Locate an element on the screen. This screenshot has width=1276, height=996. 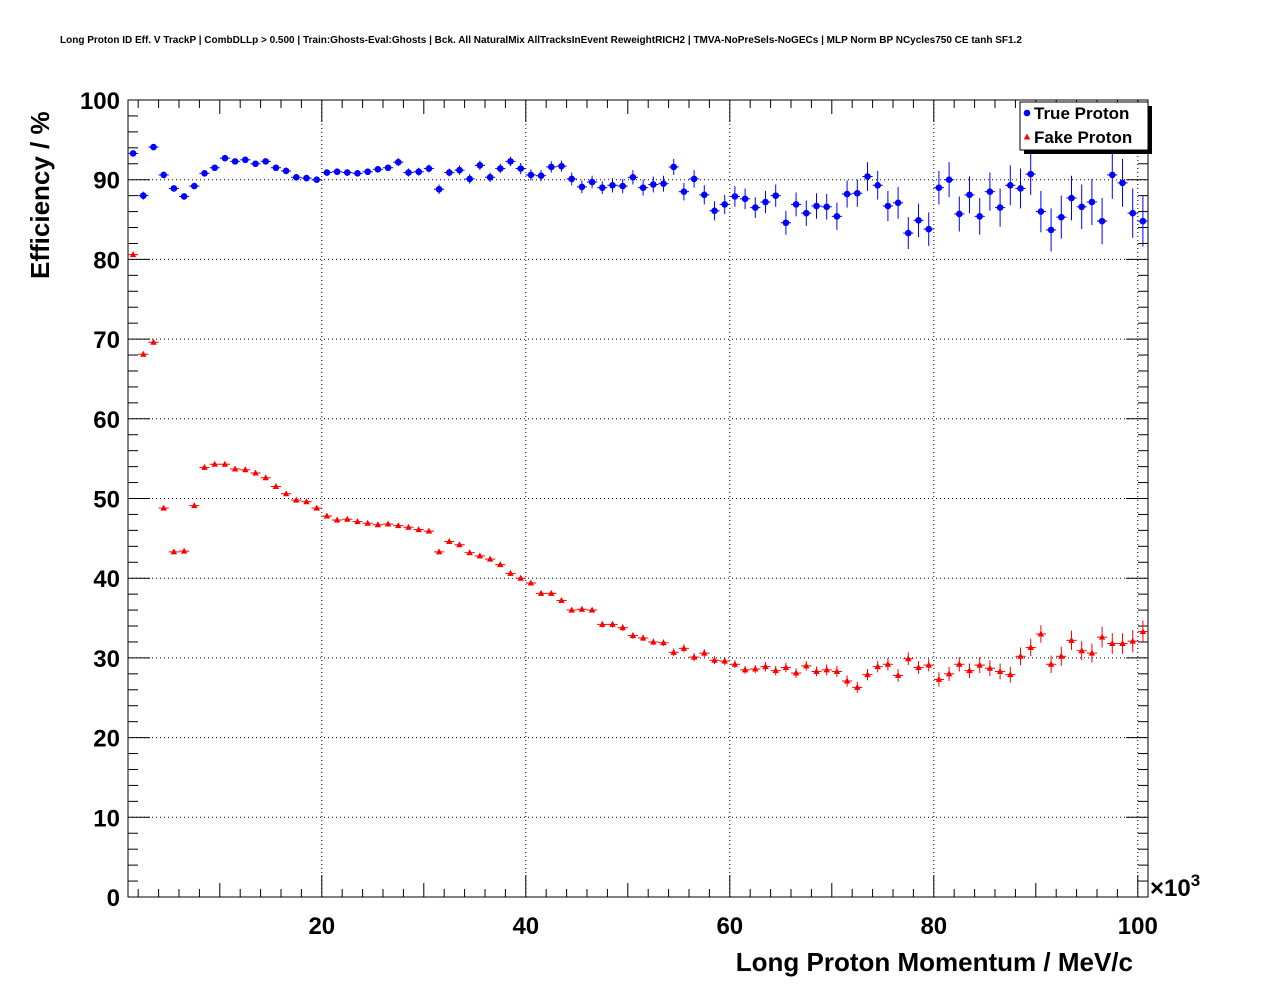
y-tick-label: 70 is located at coordinates (106, 340).